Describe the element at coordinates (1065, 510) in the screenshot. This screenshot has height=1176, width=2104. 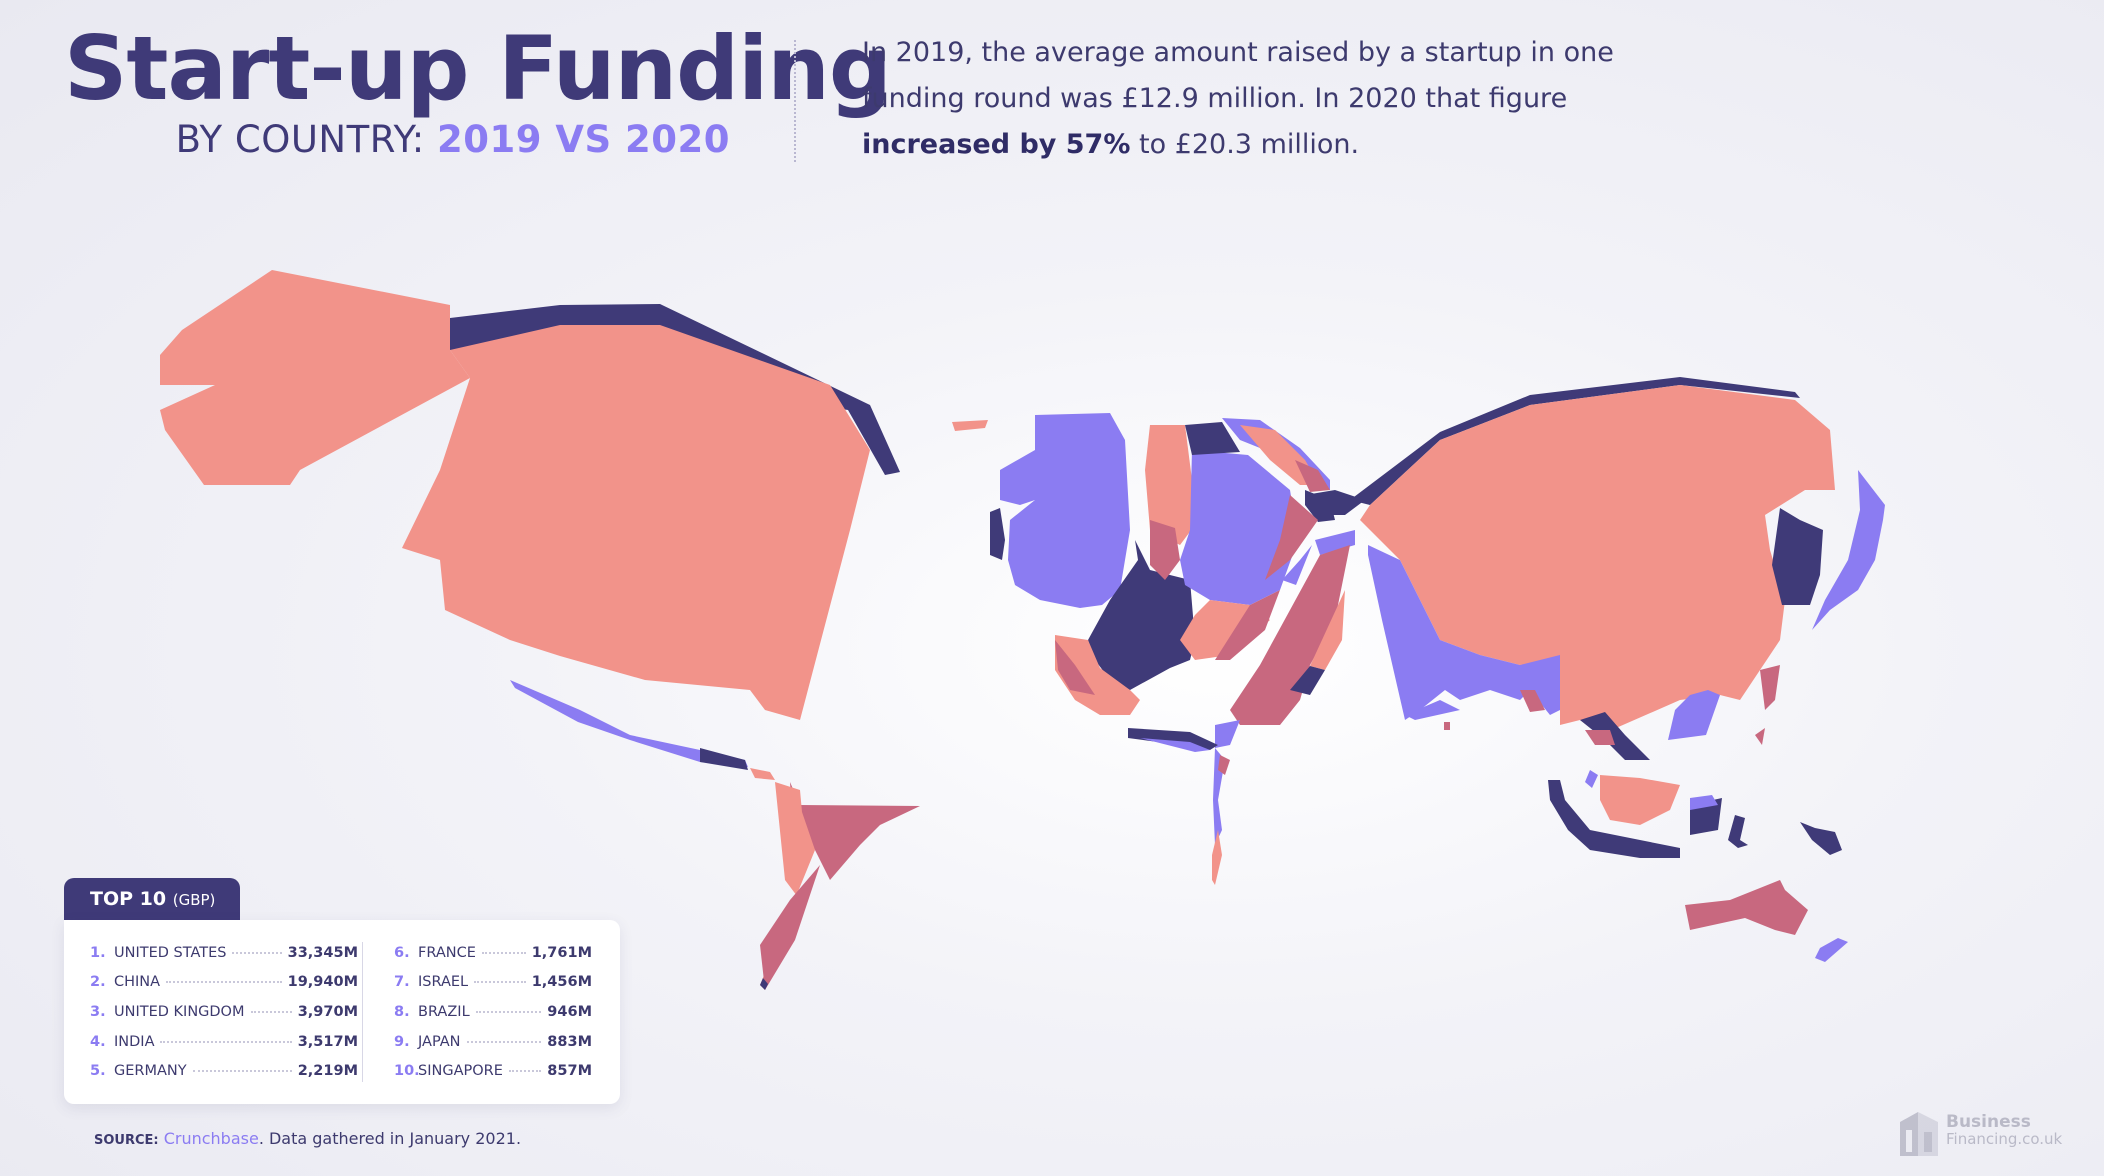
I see `uk-region` at that location.